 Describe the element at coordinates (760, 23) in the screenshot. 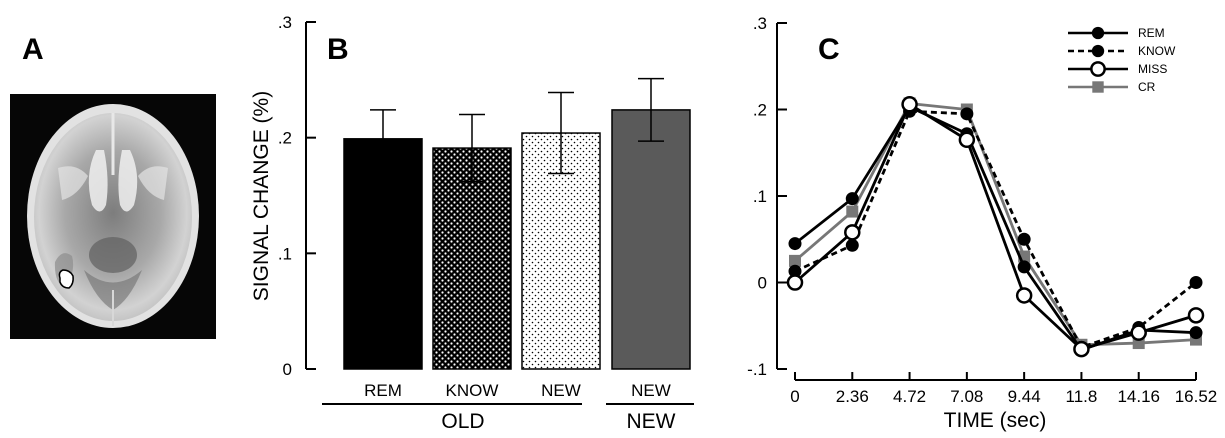

I see `panel-c-ytick-label: .3` at that location.